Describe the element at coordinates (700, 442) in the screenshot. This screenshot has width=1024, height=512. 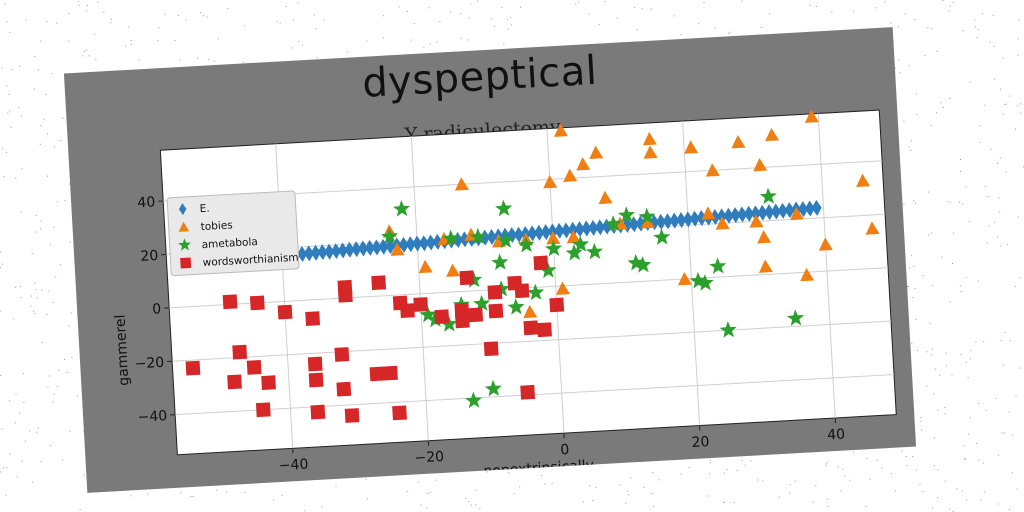
I see `x-tick-label: 20` at that location.